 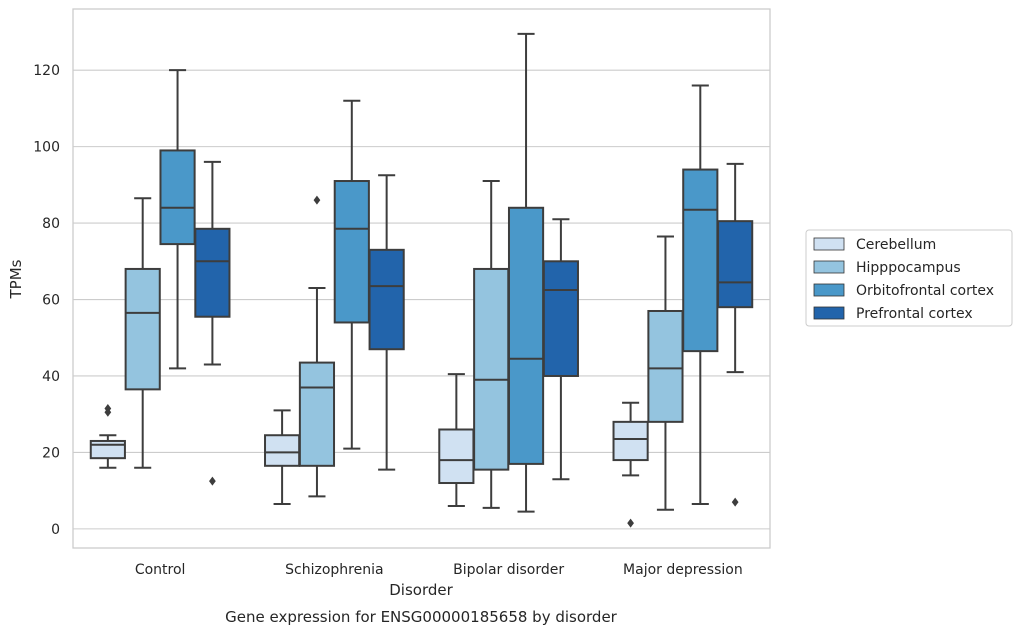 What do you see at coordinates (55, 530) in the screenshot?
I see `y-tick-label: 0` at bounding box center [55, 530].